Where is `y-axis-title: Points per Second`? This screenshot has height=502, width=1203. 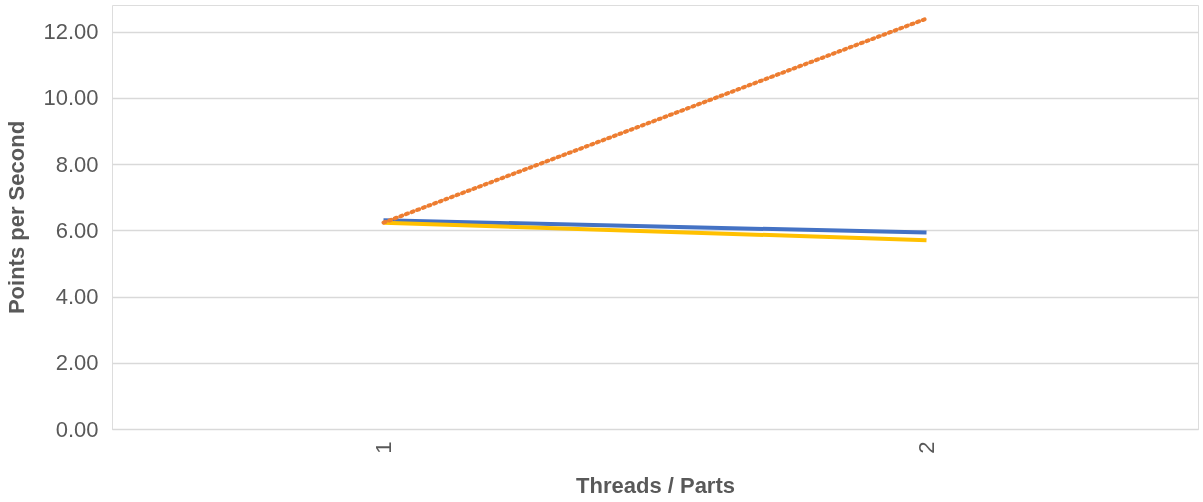
y-axis-title: Points per Second is located at coordinates (17, 217).